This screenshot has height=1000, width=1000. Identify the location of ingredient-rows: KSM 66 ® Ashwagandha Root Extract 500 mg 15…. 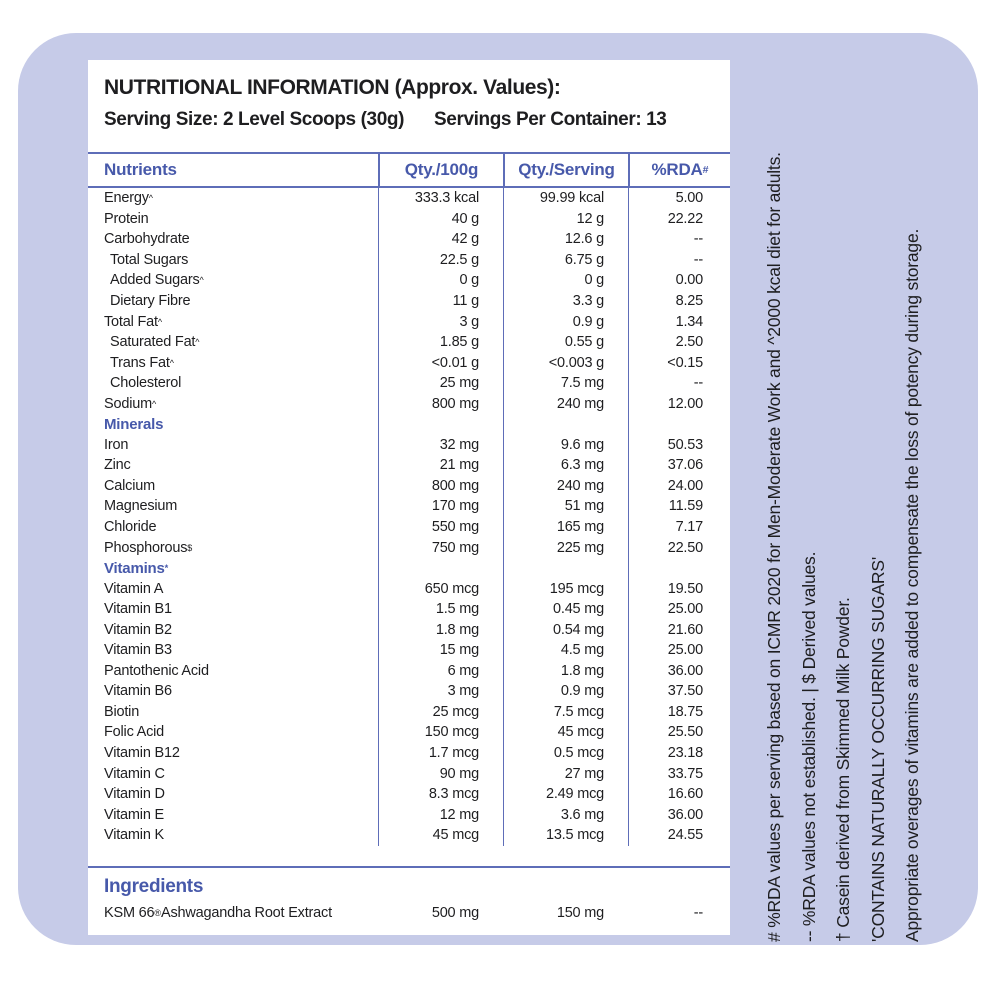
(409, 913).